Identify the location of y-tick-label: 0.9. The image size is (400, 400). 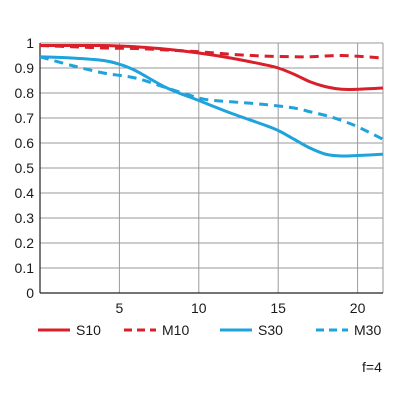
(25, 68).